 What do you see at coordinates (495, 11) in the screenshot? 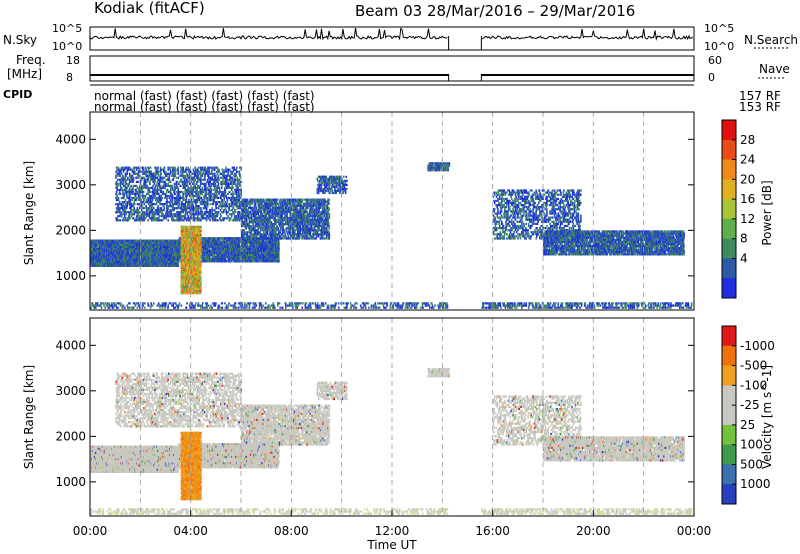
I see `beam-period-title: Beam 03 28/Mar/2016 – 29/Mar/2016` at bounding box center [495, 11].